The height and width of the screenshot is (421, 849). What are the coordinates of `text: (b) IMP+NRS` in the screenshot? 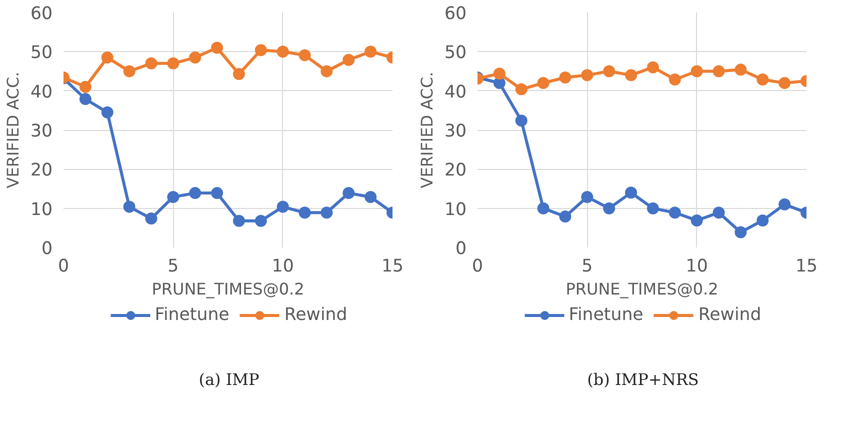 It's located at (643, 379).